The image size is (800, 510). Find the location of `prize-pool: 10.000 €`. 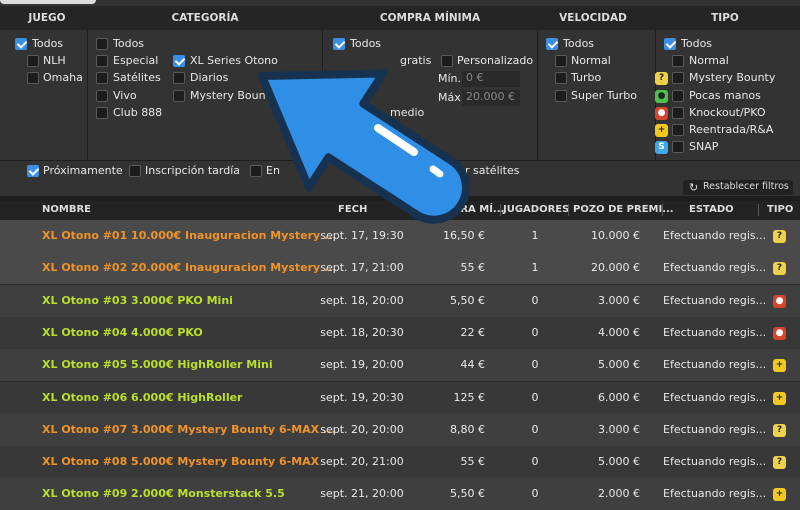

prize-pool: 10.000 € is located at coordinates (615, 235).